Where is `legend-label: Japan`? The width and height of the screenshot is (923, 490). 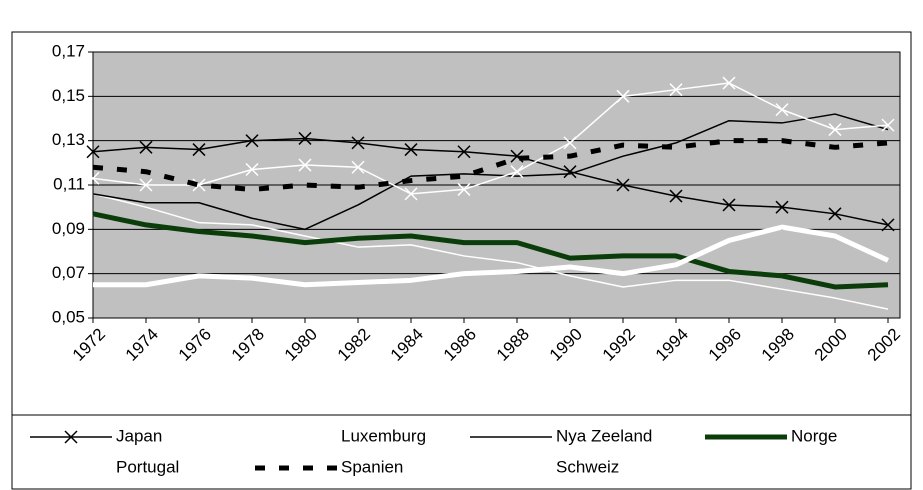 legend-label: Japan is located at coordinates (139, 435).